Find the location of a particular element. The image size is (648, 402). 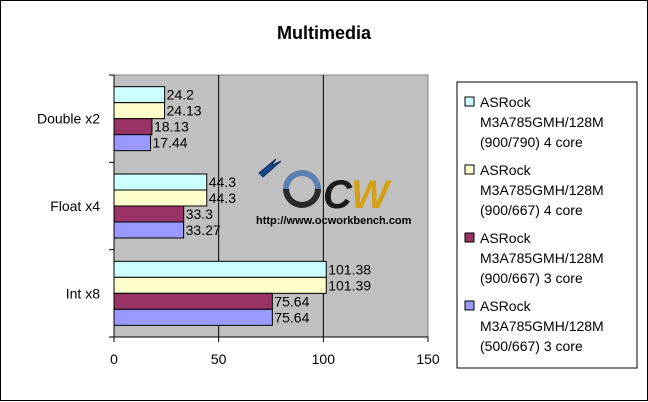

legend-label: (900/667) 3 core is located at coordinates (531, 278).